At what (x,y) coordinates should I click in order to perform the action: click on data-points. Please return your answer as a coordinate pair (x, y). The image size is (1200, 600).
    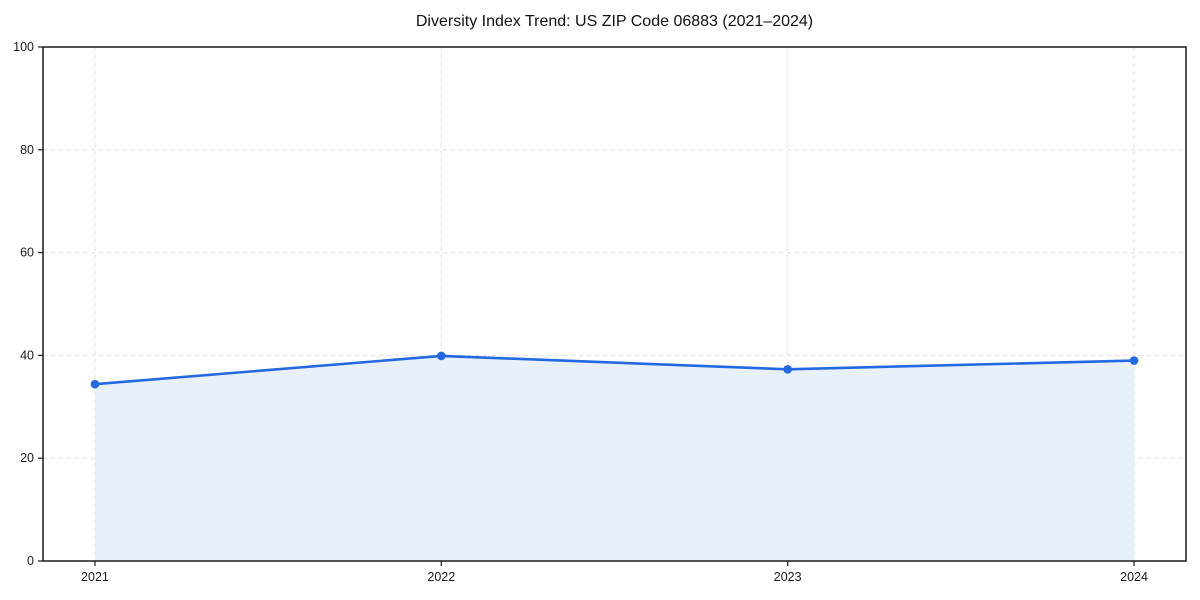
    Looking at the image, I should click on (614, 370).